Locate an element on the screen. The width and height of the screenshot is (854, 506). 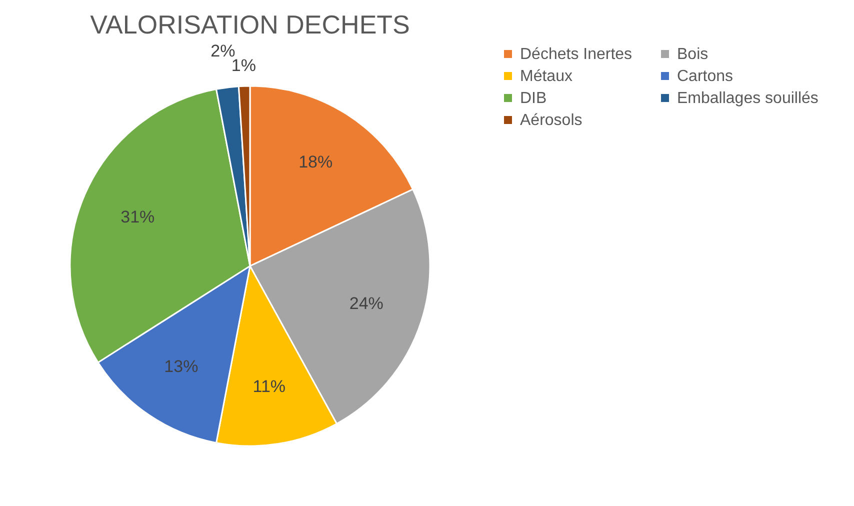
data-label: 31% is located at coordinates (137, 216).